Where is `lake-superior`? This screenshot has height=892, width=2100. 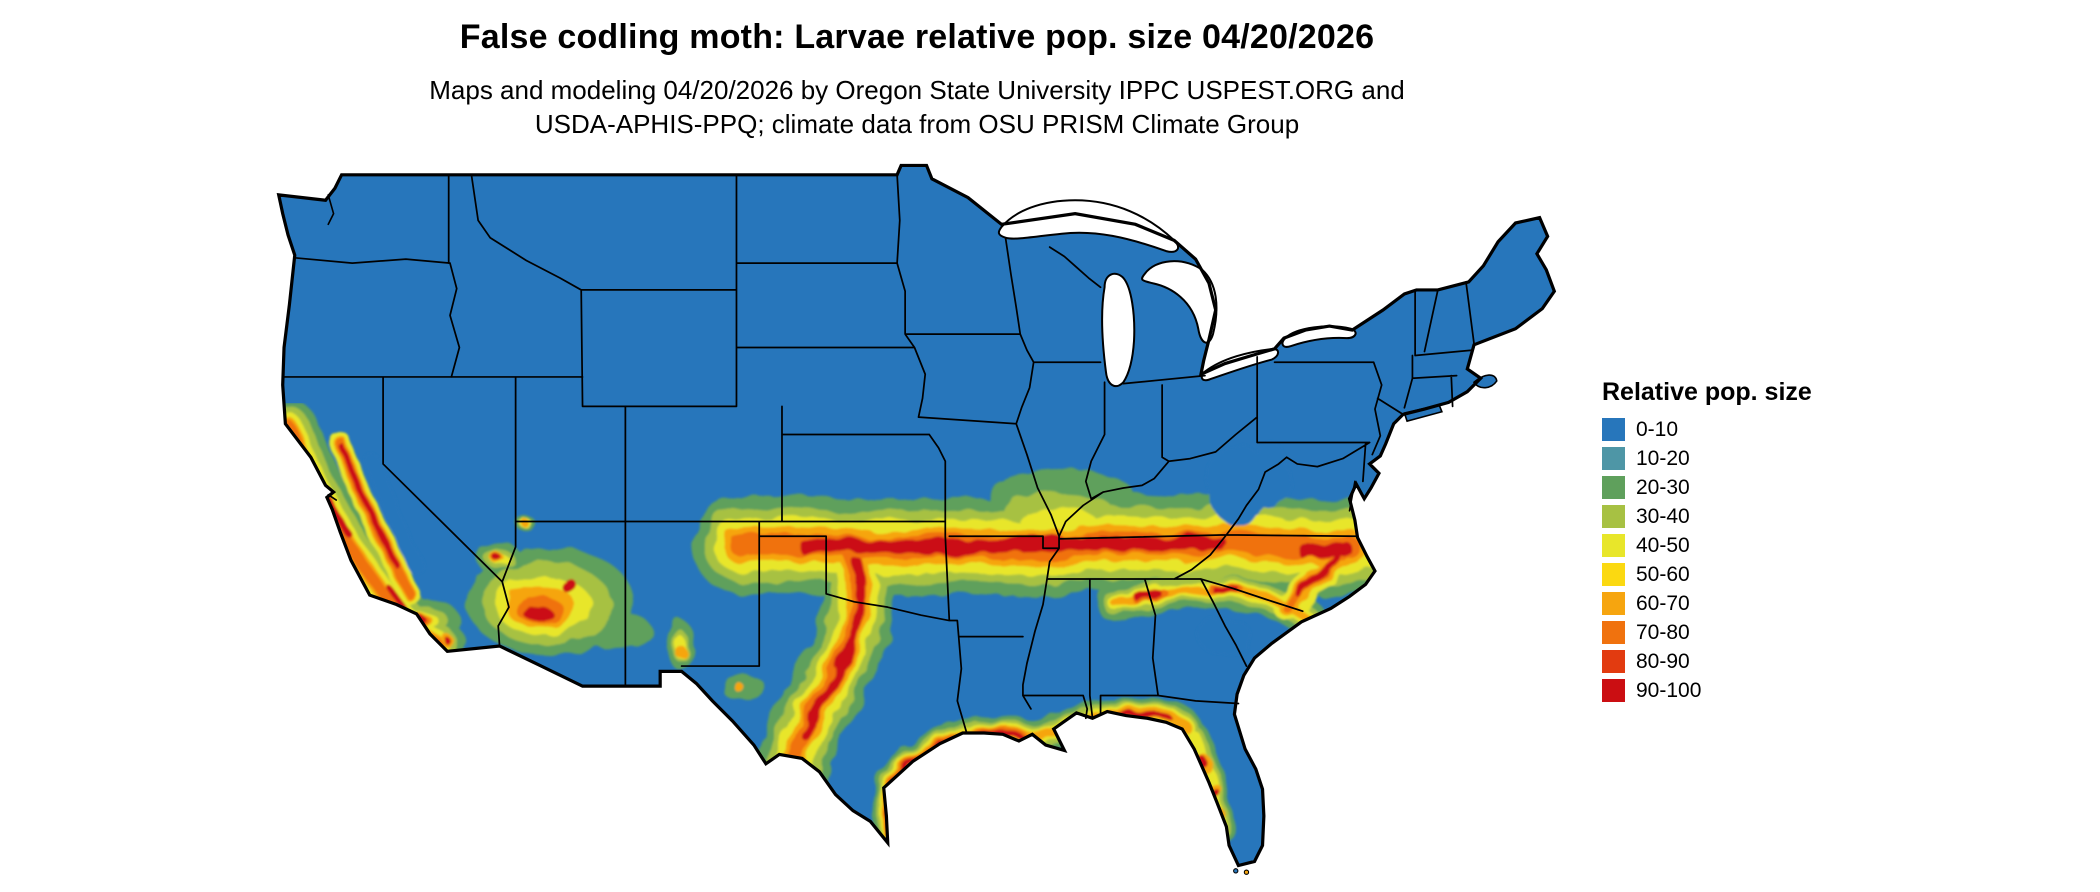 lake-superior is located at coordinates (1088, 226).